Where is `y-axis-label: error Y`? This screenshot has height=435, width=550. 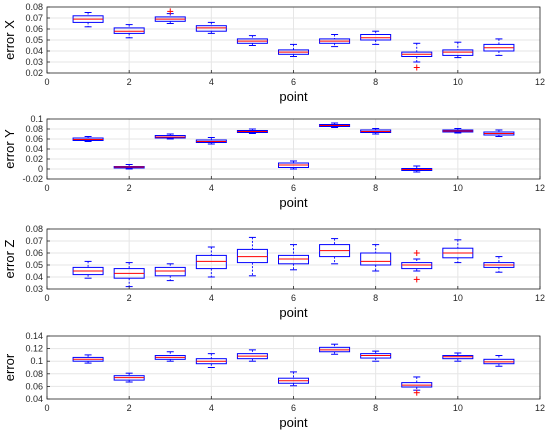 y-axis-label: error Y is located at coordinates (9, 149).